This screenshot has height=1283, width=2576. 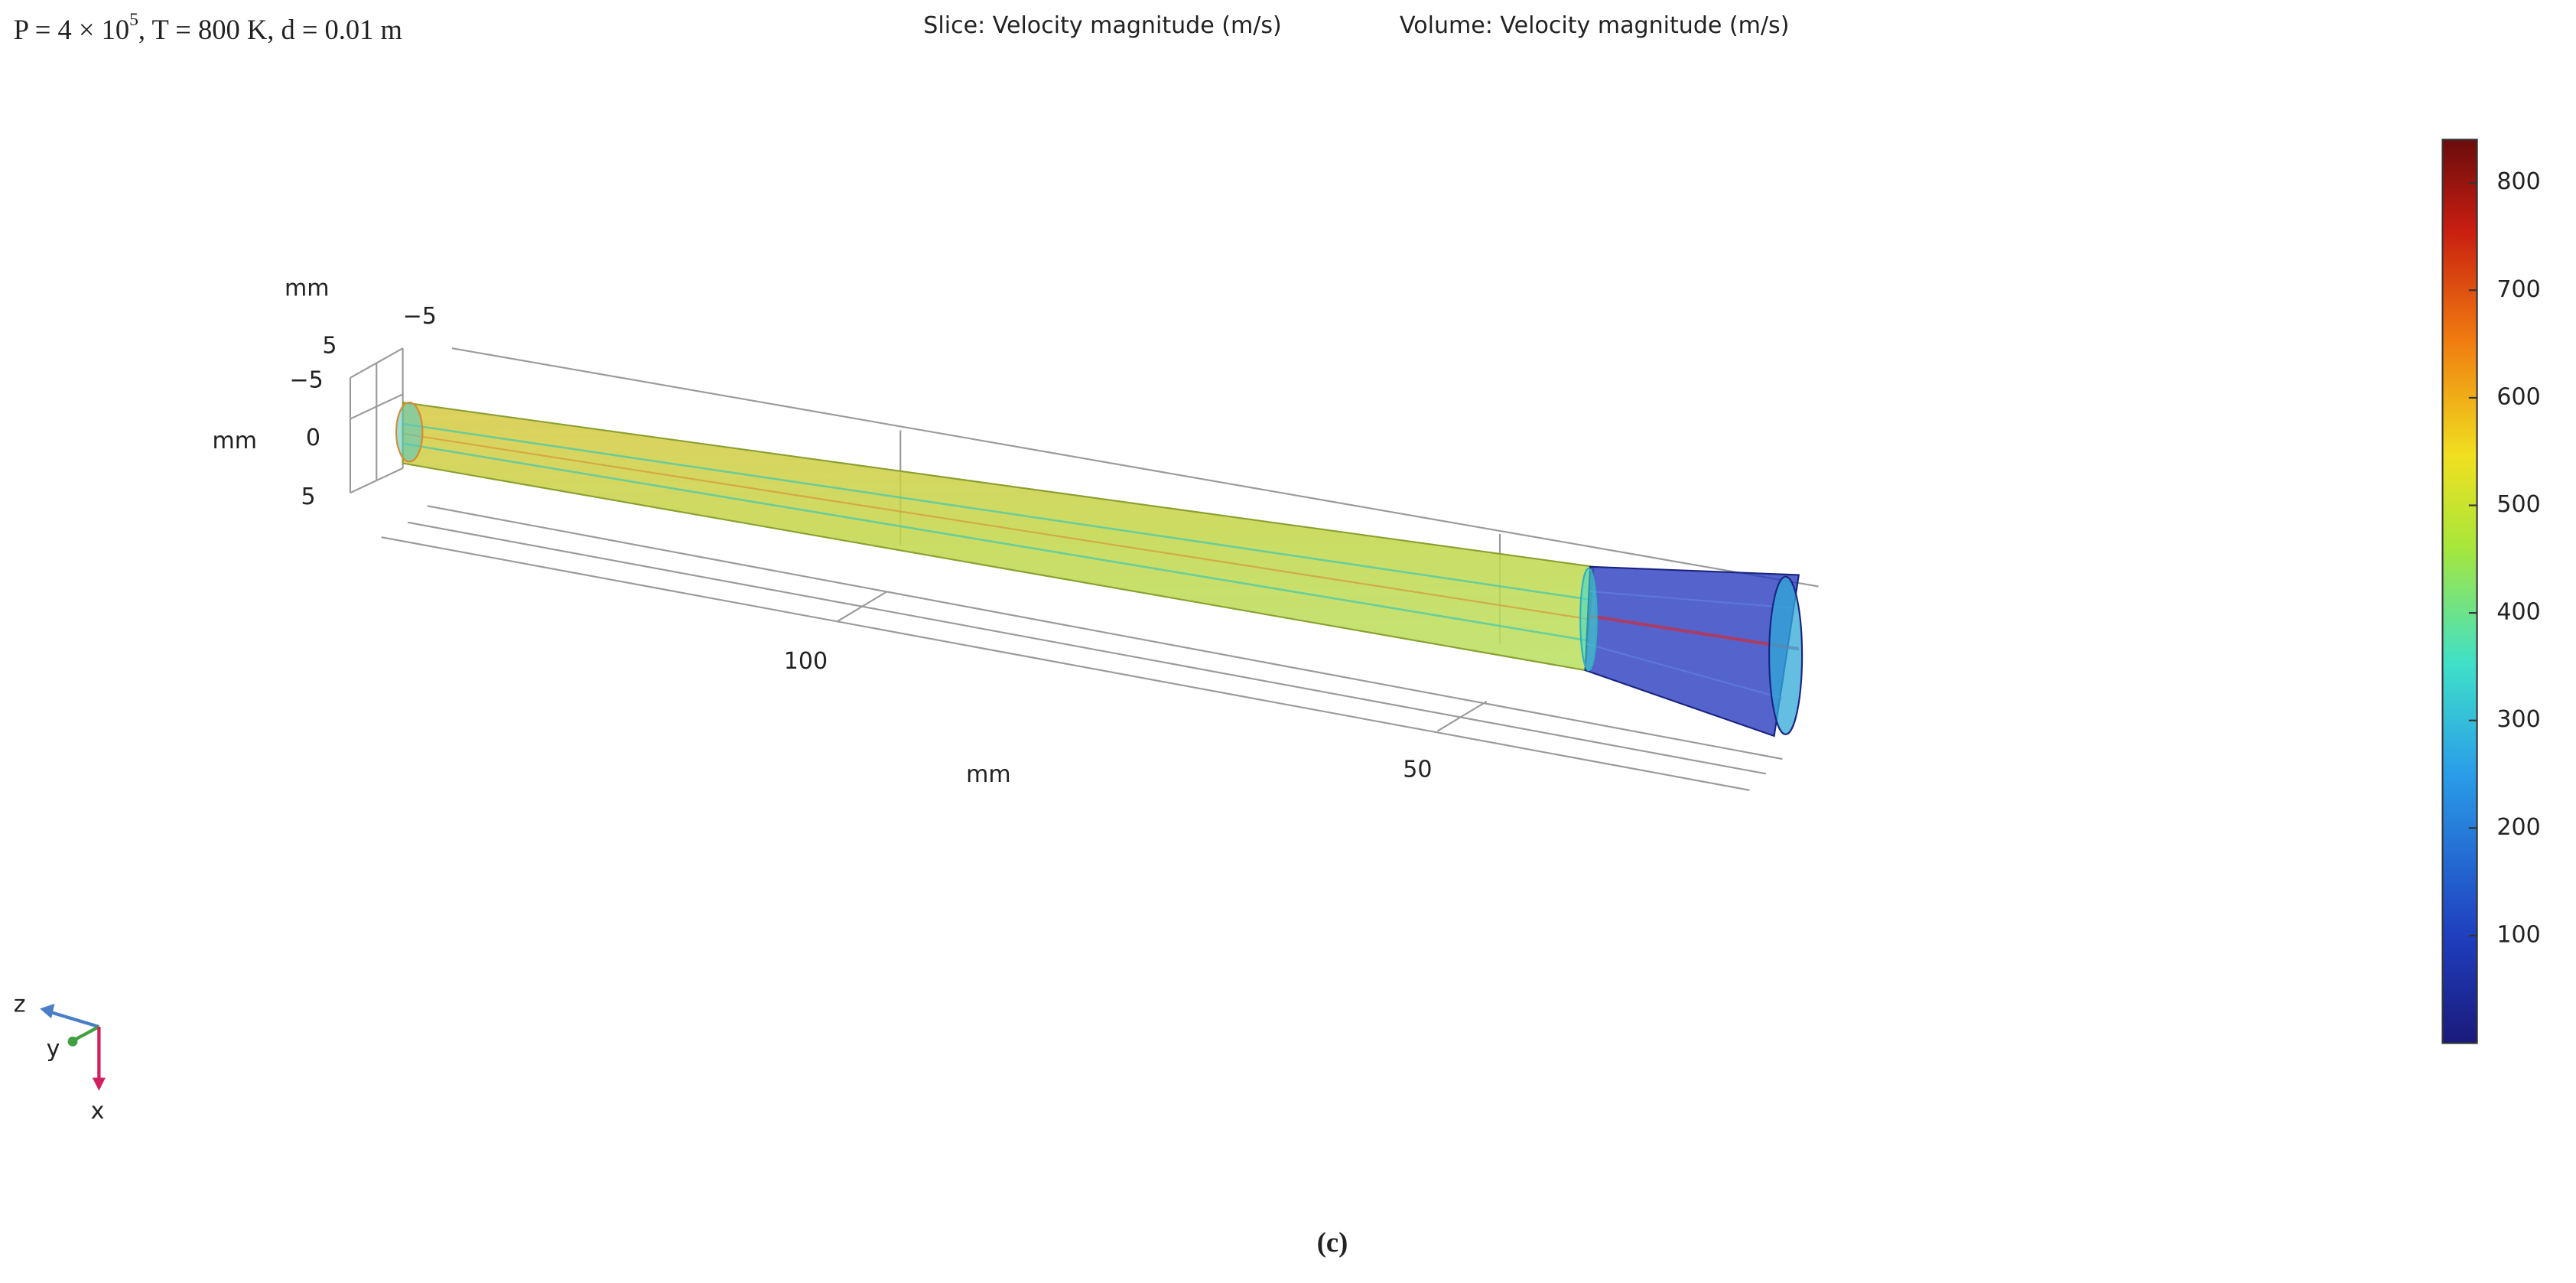 I want to click on colorbar-tick-label: 500, so click(x=2518, y=505).